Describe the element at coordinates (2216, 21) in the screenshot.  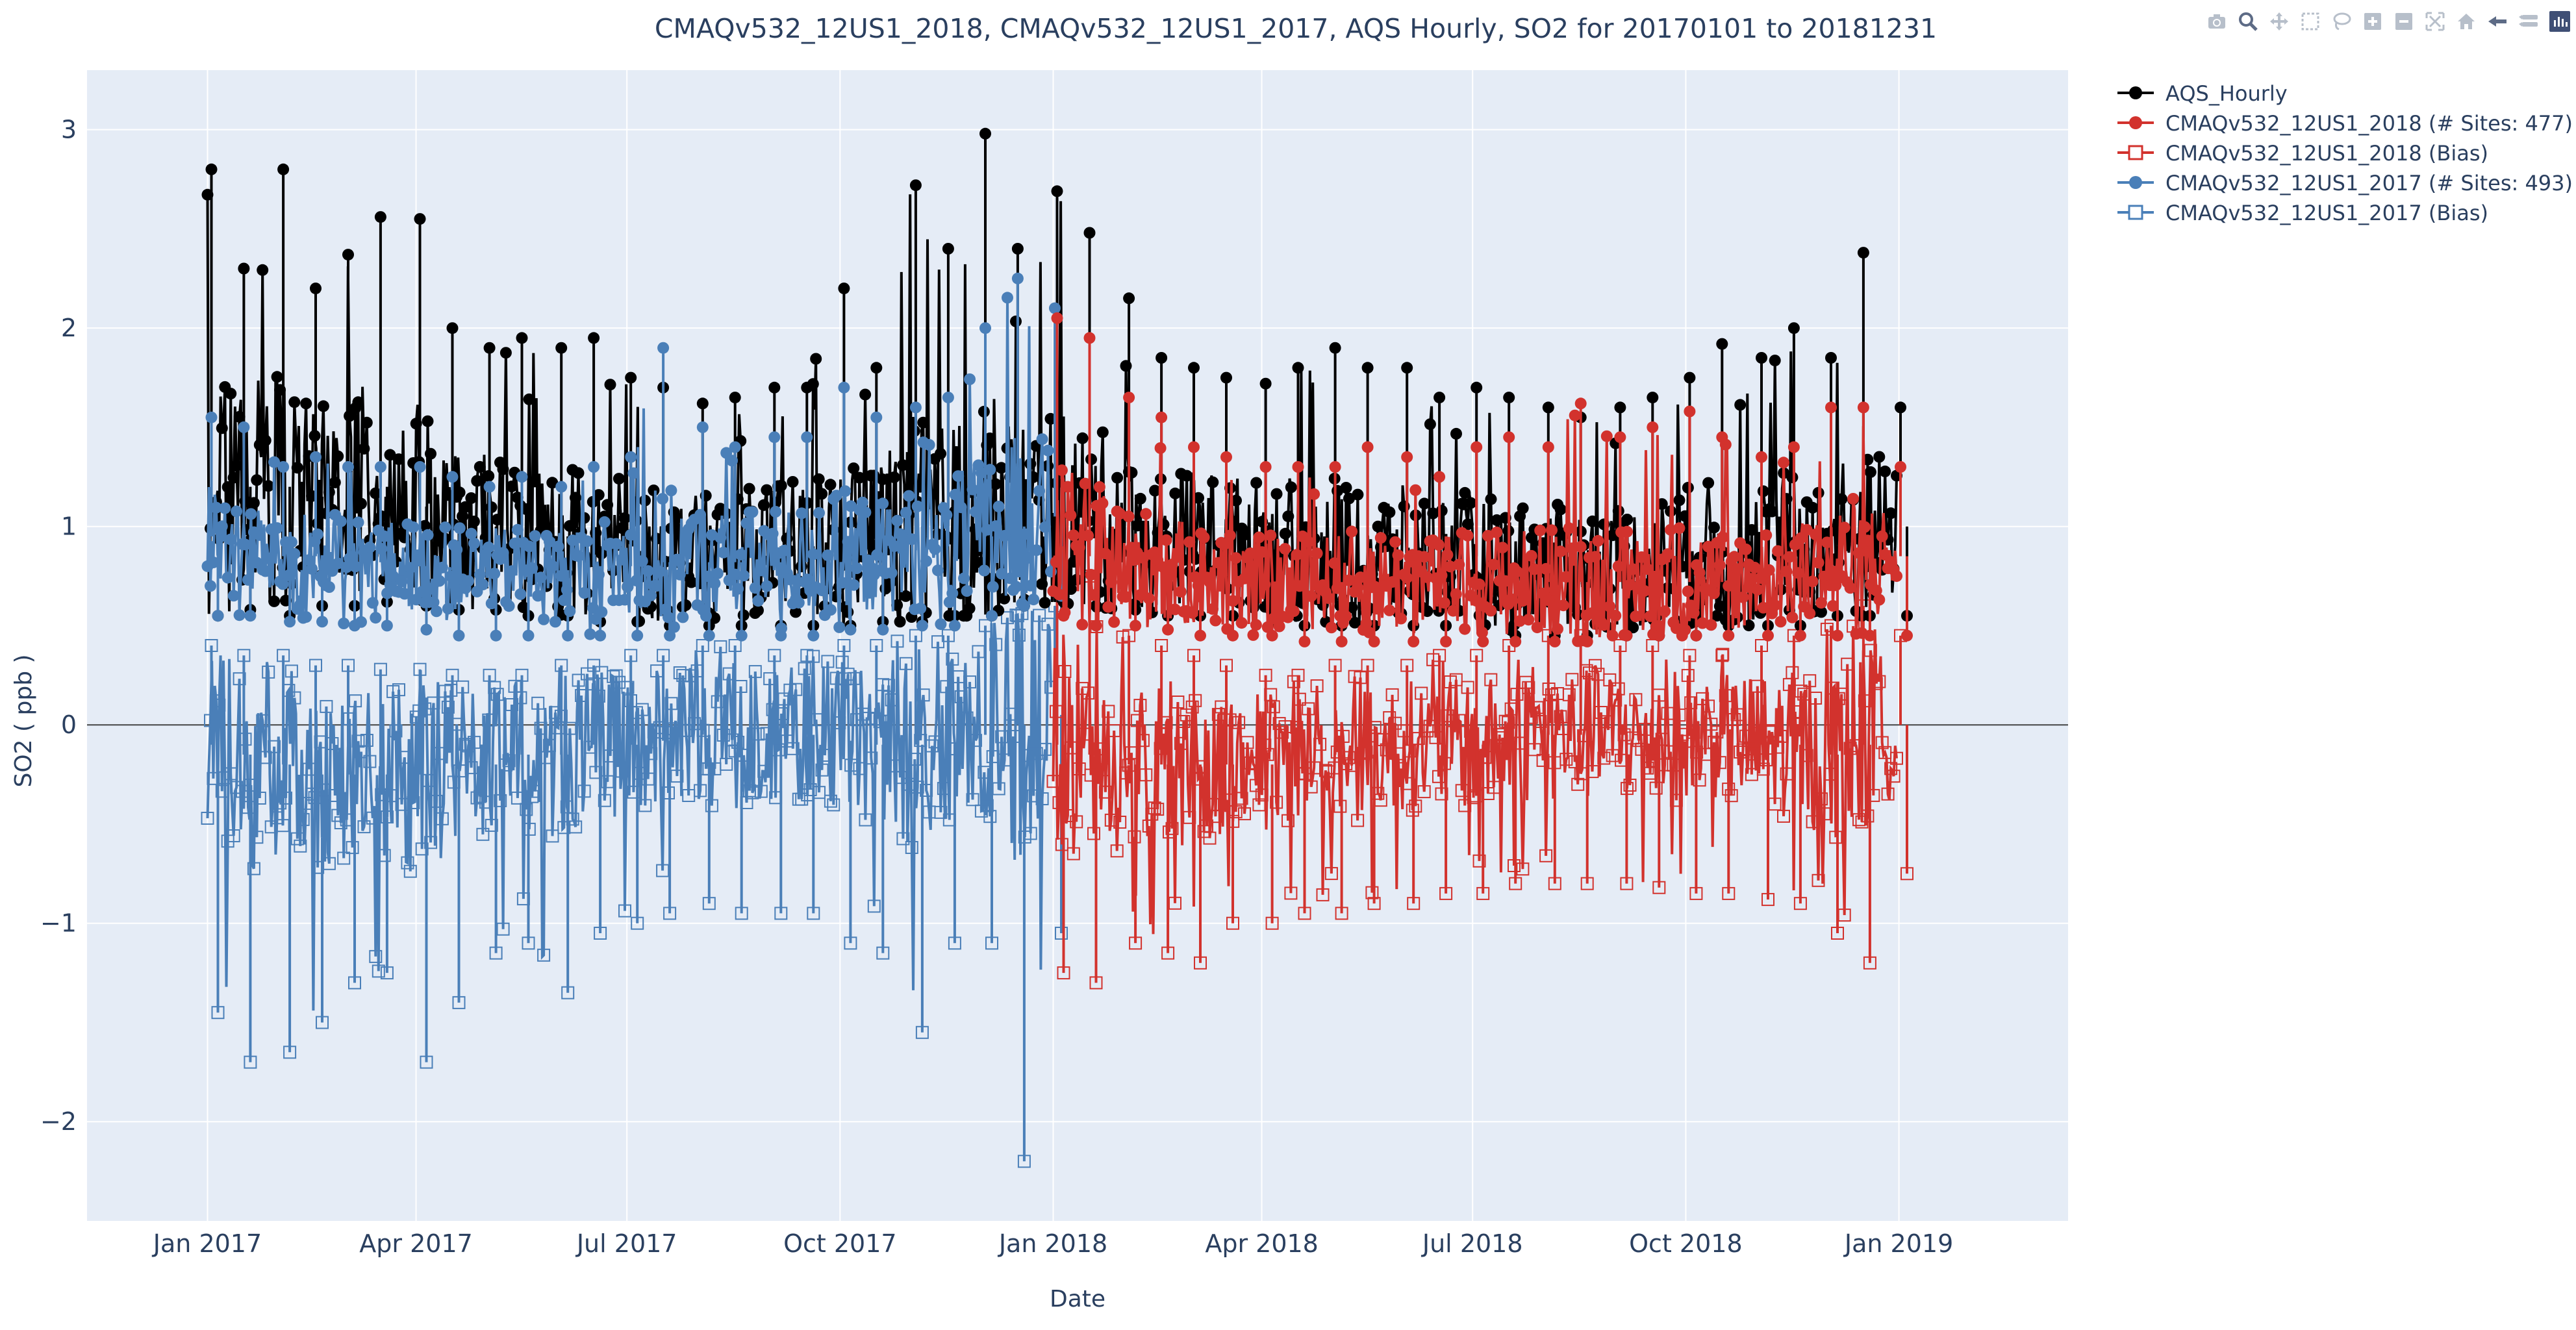
I see `camera-icon` at that location.